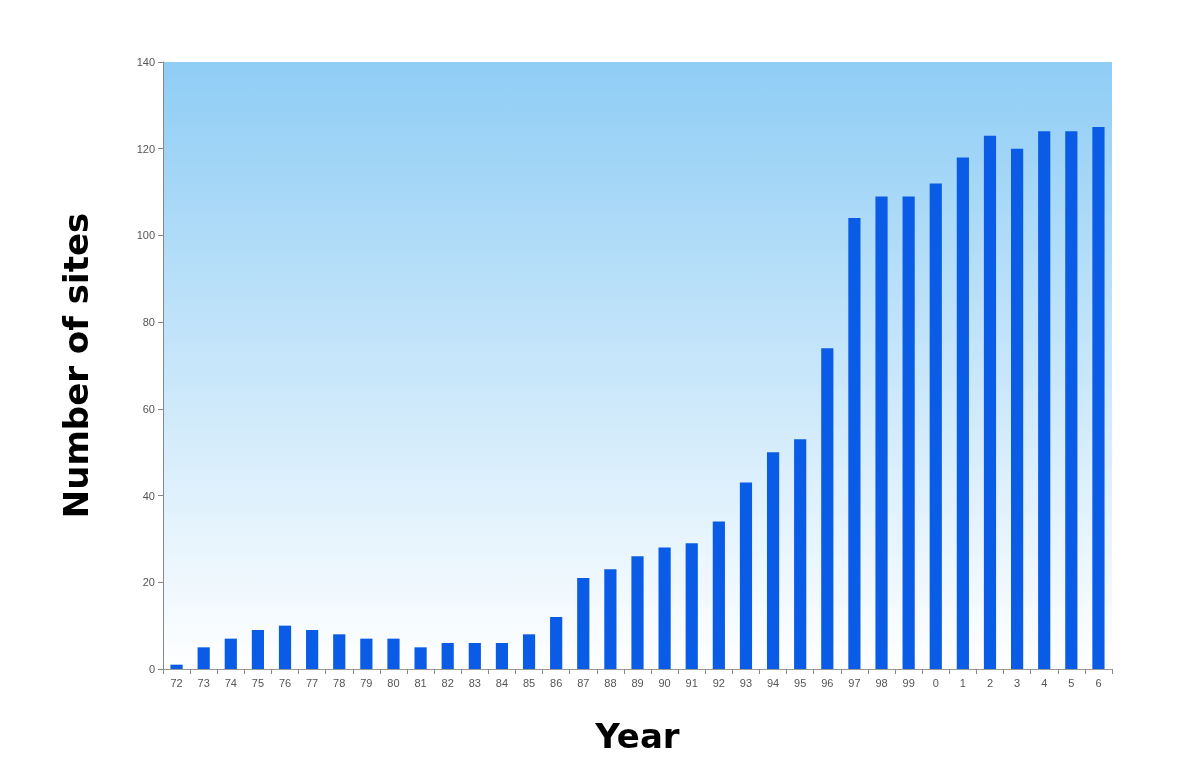 This screenshot has height=776, width=1200. Describe the element at coordinates (420, 682) in the screenshot. I see `x-tick-label: 81` at that location.